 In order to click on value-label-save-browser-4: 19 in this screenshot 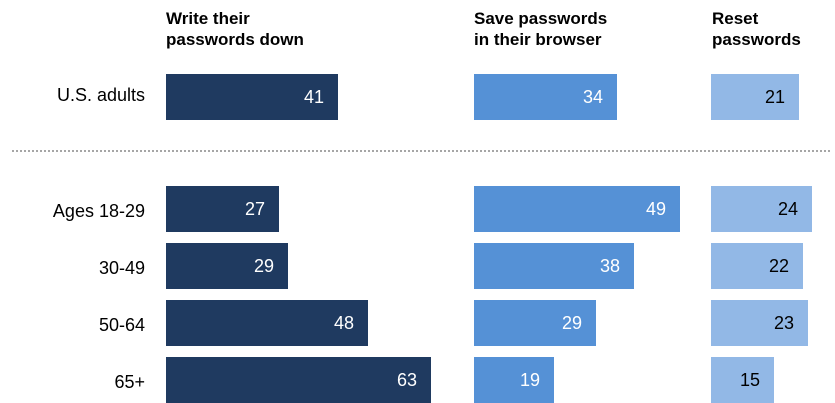, I will do `click(529, 380)`.